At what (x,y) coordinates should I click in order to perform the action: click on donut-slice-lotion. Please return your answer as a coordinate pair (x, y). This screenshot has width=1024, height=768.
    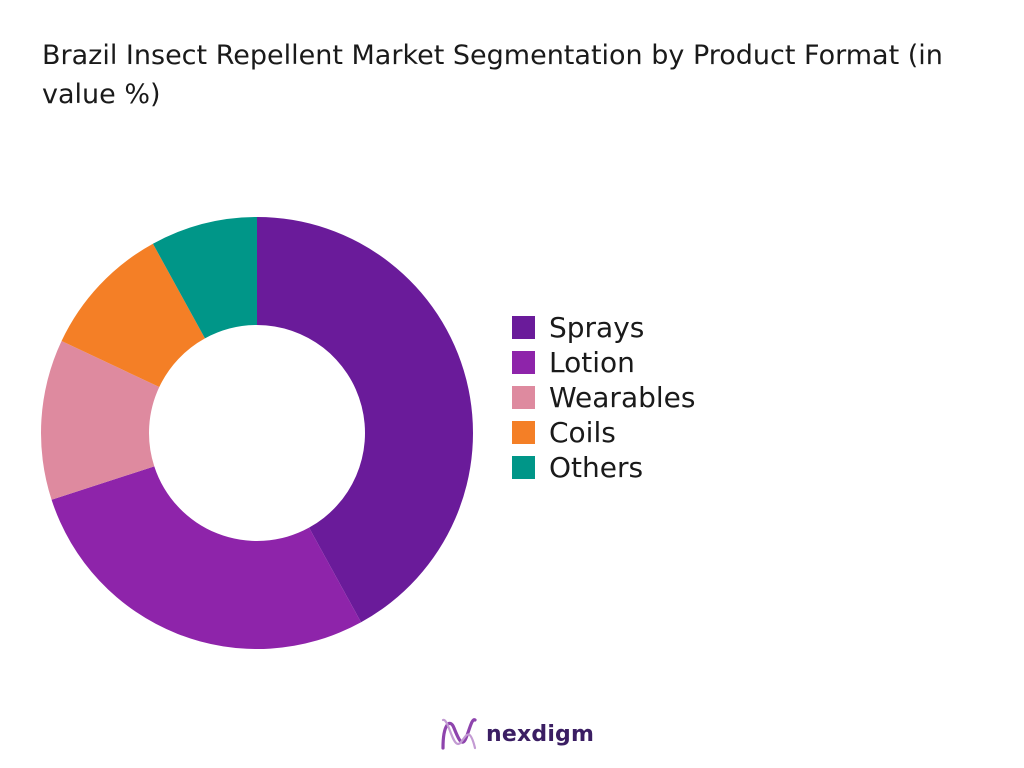
    Looking at the image, I should click on (206, 557).